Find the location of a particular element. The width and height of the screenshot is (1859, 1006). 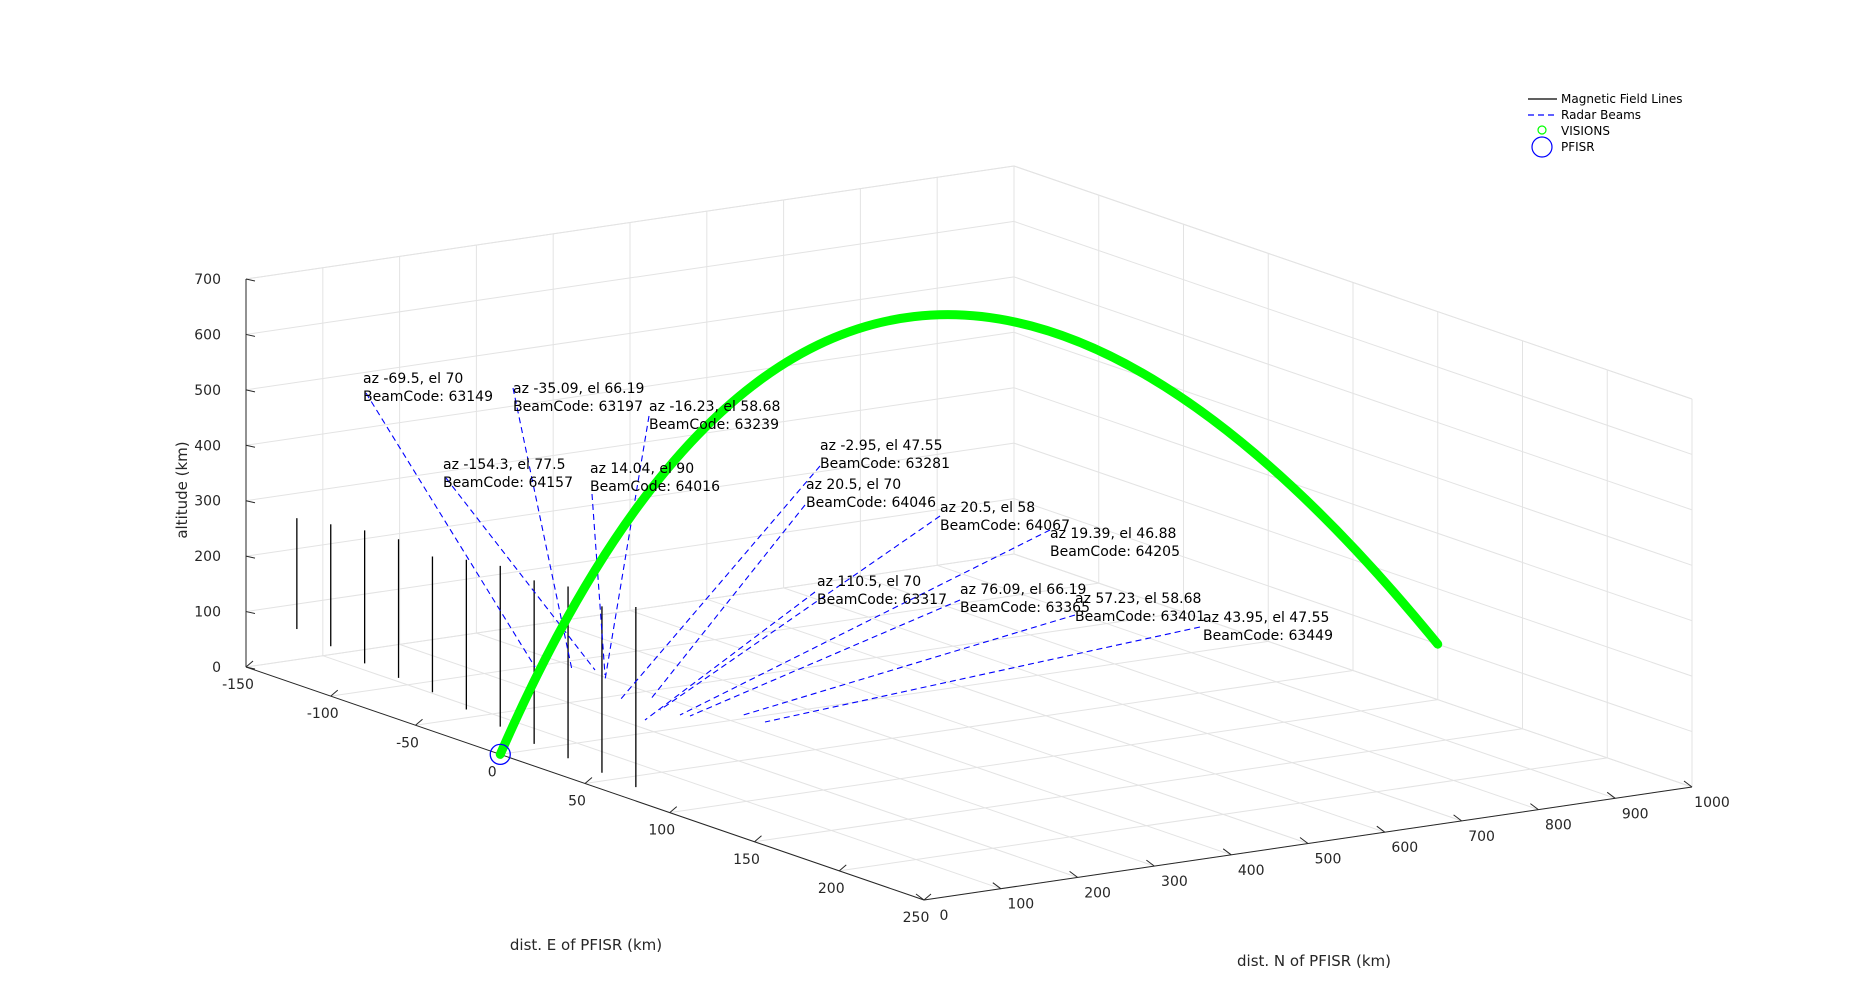

beam-label-code: BeamCode: 64205 is located at coordinates (1115, 552).